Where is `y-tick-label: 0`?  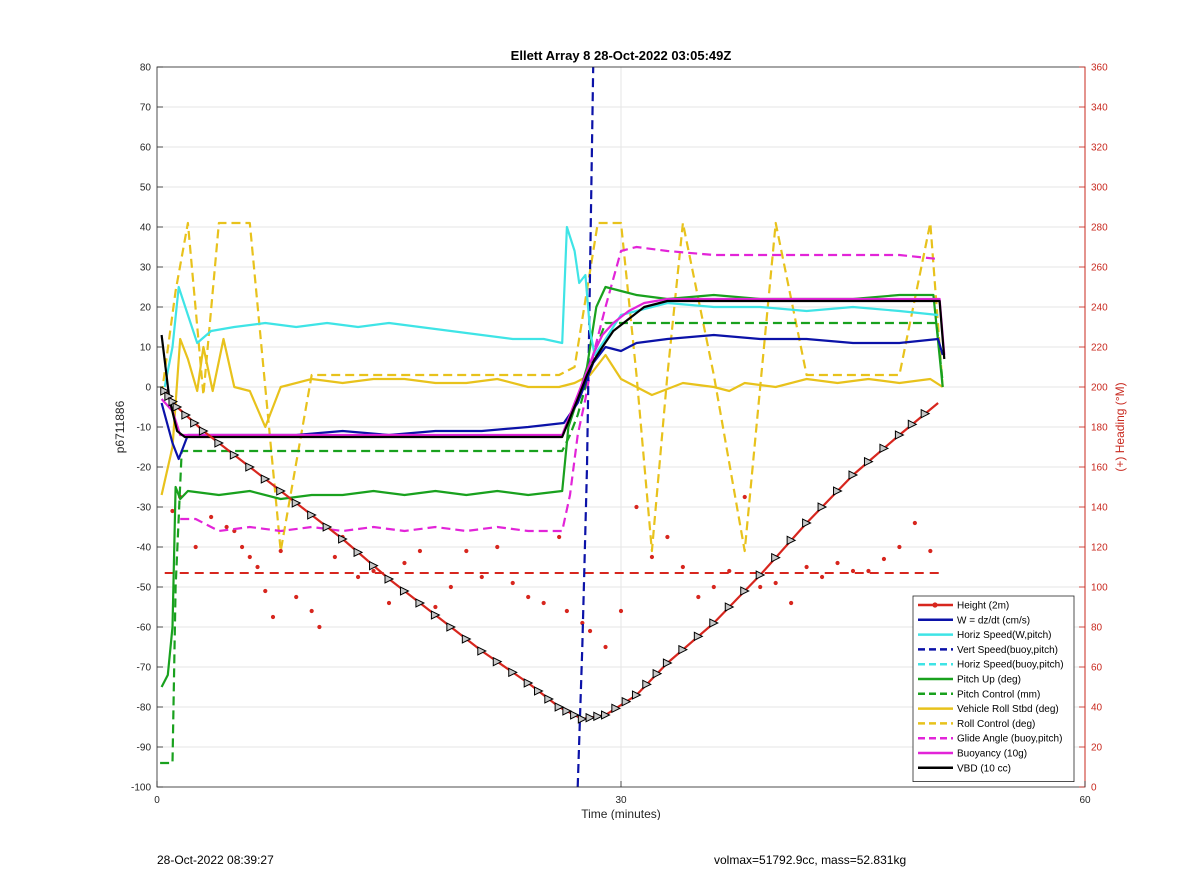 y-tick-label: 0 is located at coordinates (148, 388).